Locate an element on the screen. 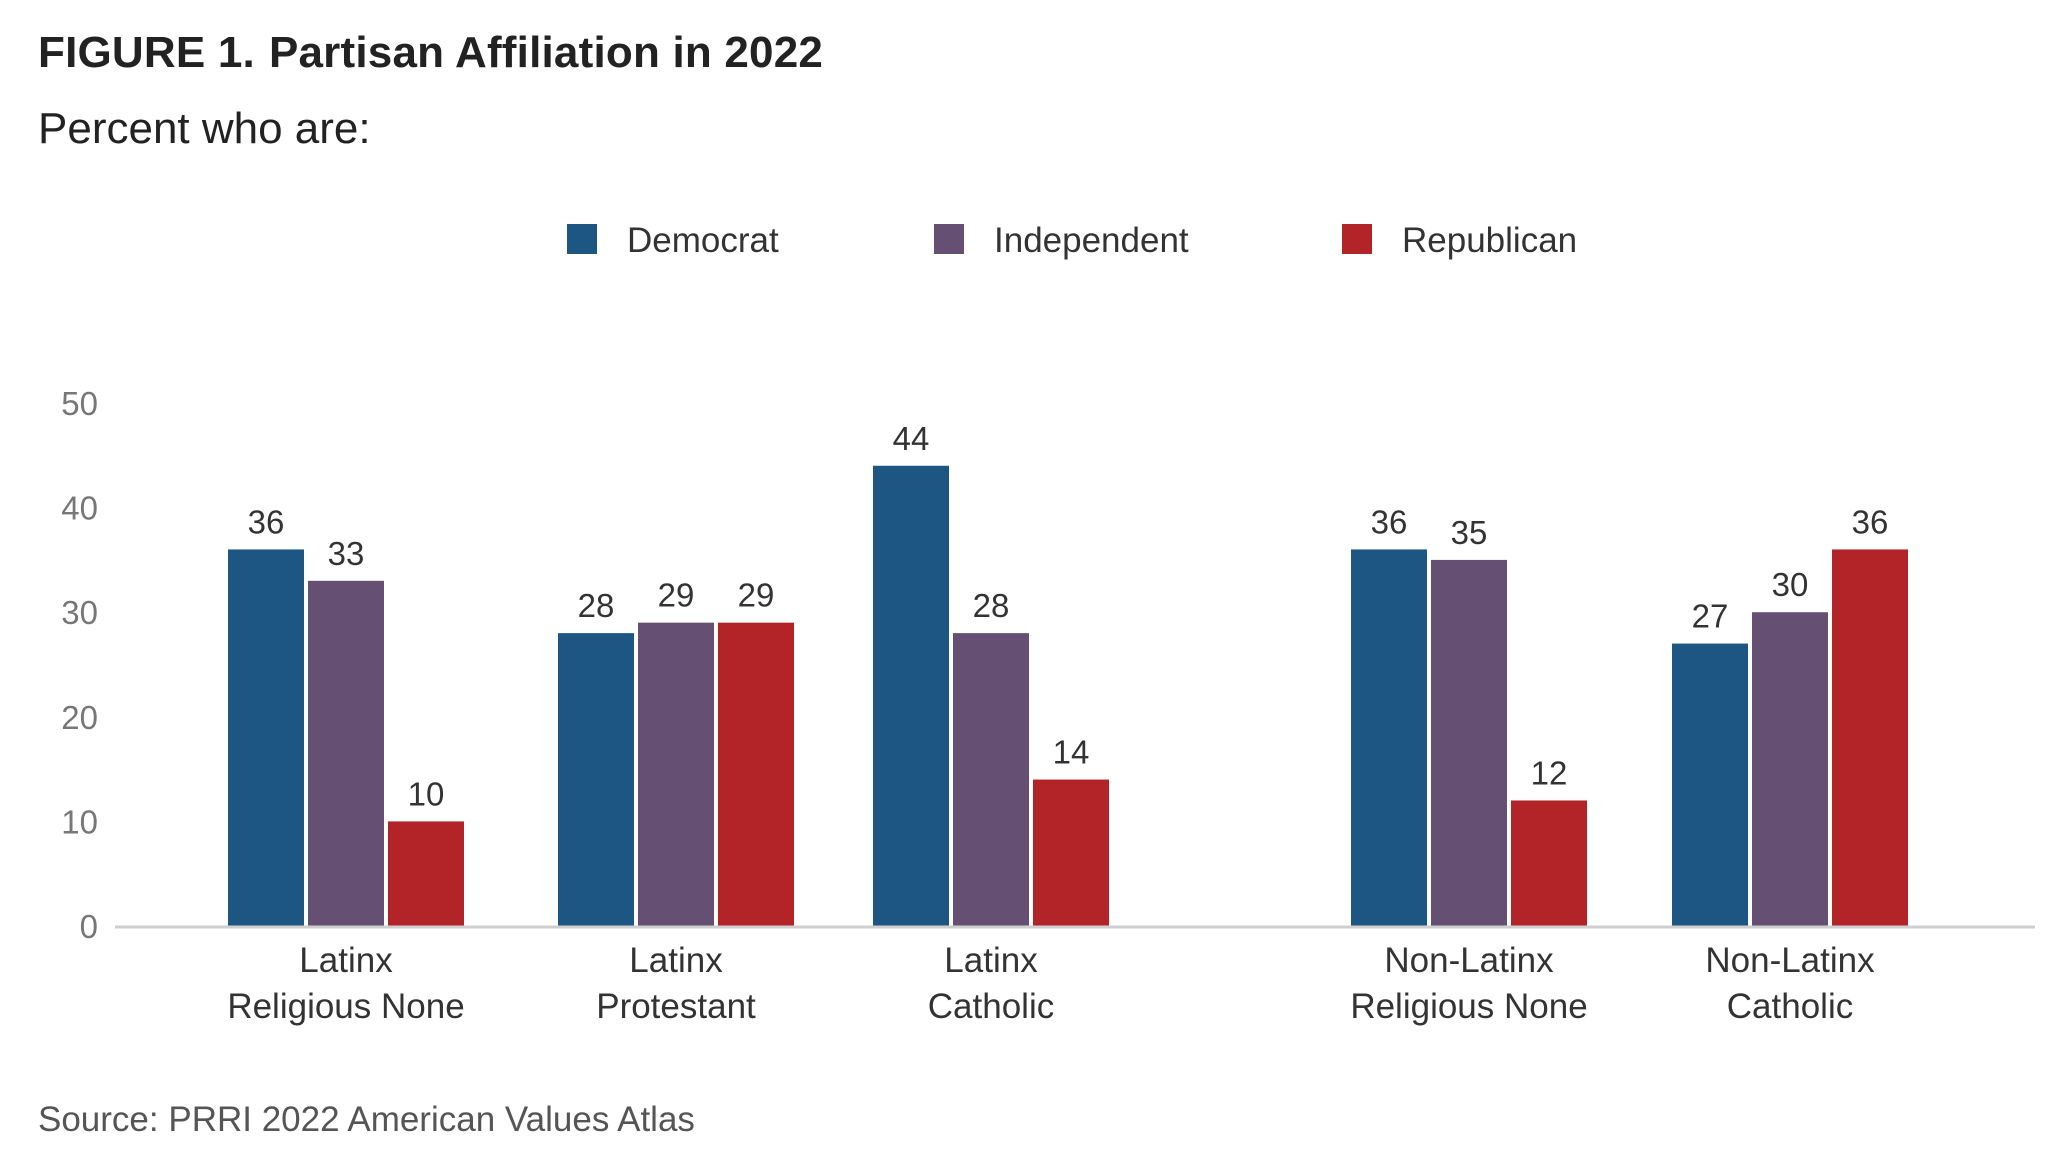 This screenshot has width=2064, height=1176. chart-title: FIGURE 1. Partisan Affiliation in 2022 is located at coordinates (430, 53).